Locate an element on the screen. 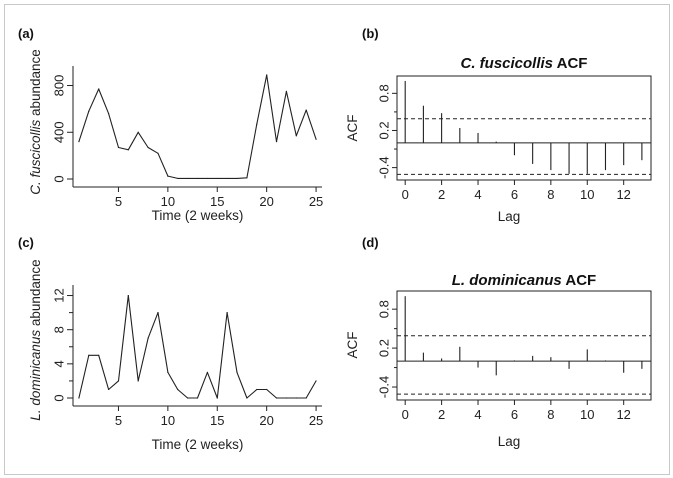 This screenshot has width=673, height=478. y-axis-title: L. dominicanus abundance is located at coordinates (35, 339).